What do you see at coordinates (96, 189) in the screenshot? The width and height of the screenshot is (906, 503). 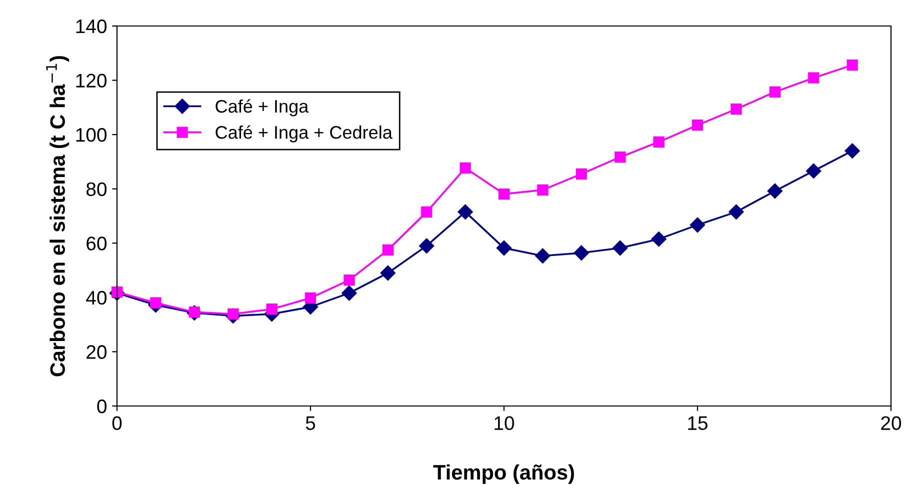 I see `y-tick-label: 80` at bounding box center [96, 189].